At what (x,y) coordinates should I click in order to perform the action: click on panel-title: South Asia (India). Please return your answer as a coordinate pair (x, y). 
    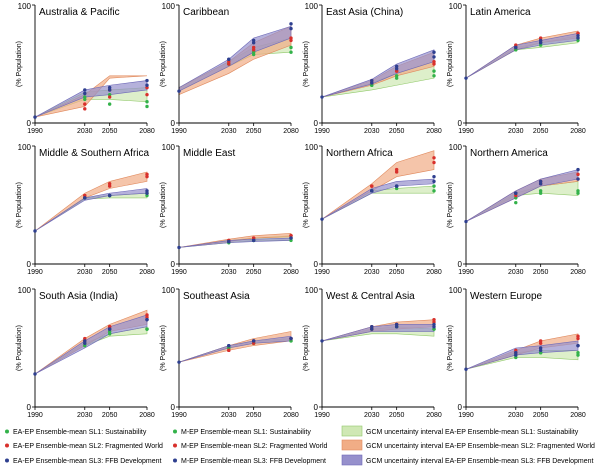
    Looking at the image, I should click on (78, 296).